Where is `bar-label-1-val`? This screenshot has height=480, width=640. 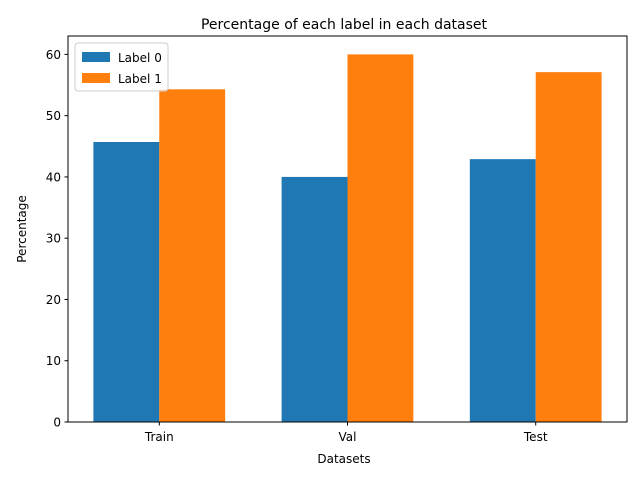 bar-label-1-val is located at coordinates (380, 238).